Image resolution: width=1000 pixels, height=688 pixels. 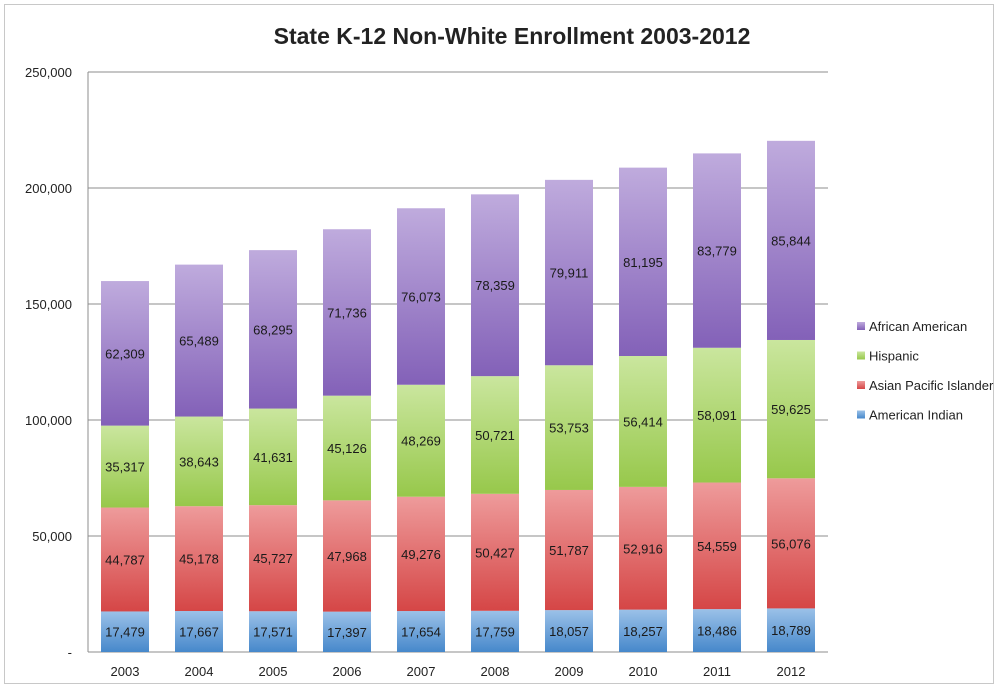 I want to click on y-tick-label: 150,000, so click(x=48, y=304).